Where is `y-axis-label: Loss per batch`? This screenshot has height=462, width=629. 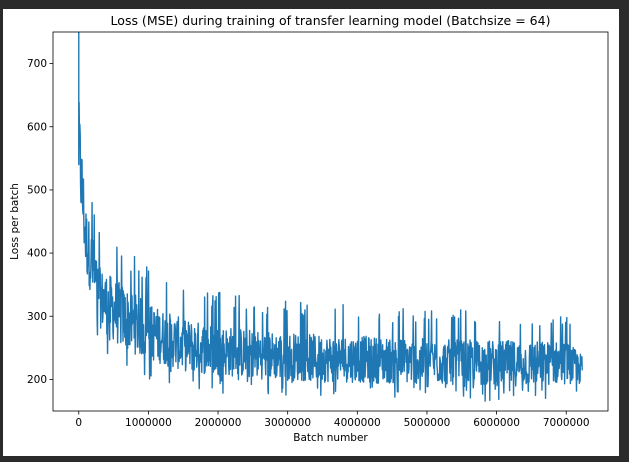 y-axis-label: Loss per batch is located at coordinates (15, 221).